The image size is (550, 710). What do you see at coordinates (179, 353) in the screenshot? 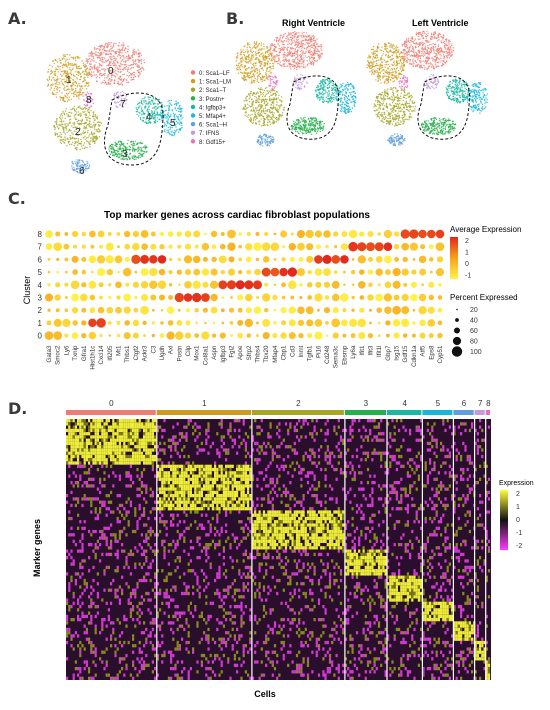
I see `dotplot-gene-label: Postn` at bounding box center [179, 353].